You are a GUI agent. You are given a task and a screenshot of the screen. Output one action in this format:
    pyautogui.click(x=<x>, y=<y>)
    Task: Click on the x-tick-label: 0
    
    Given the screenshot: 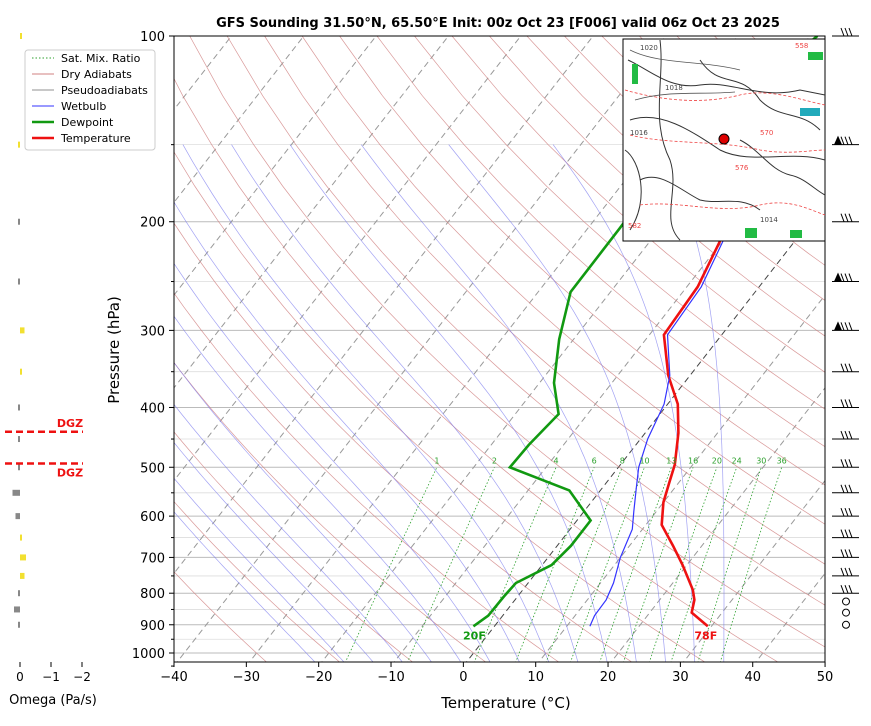 What is the action you would take?
    pyautogui.click(x=463, y=677)
    